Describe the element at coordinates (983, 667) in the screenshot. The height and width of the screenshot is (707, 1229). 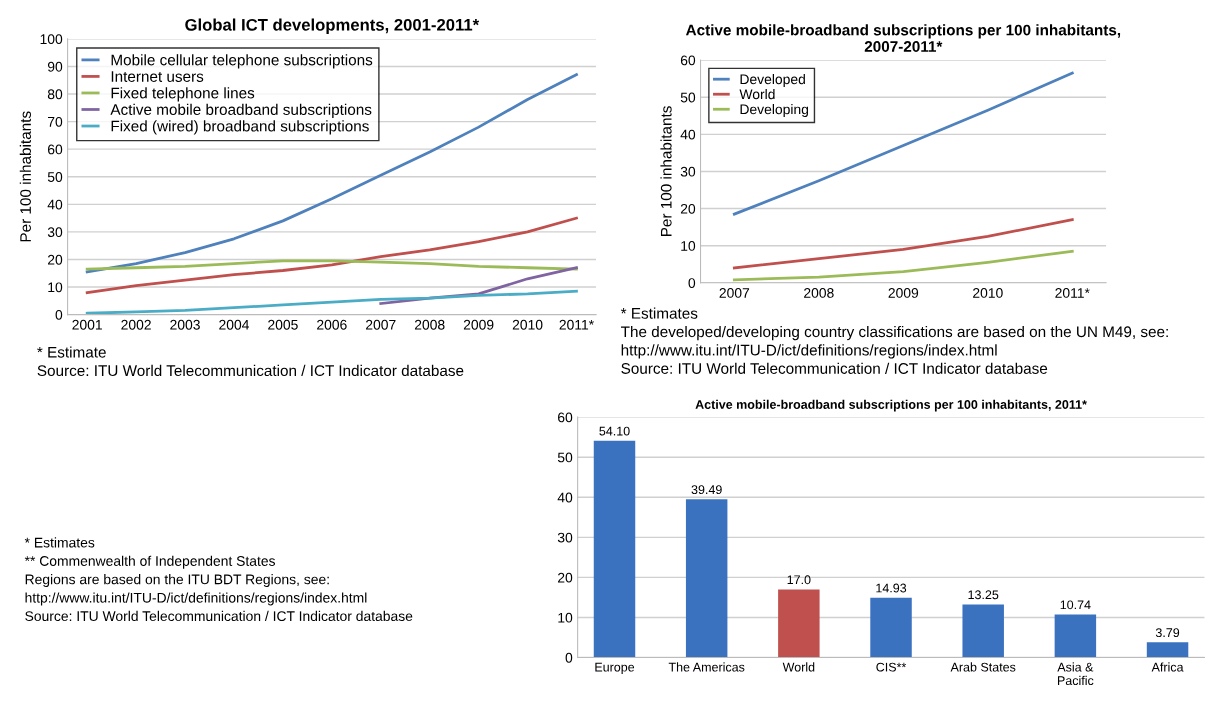
I see `x-tick-label: Arab States` at that location.